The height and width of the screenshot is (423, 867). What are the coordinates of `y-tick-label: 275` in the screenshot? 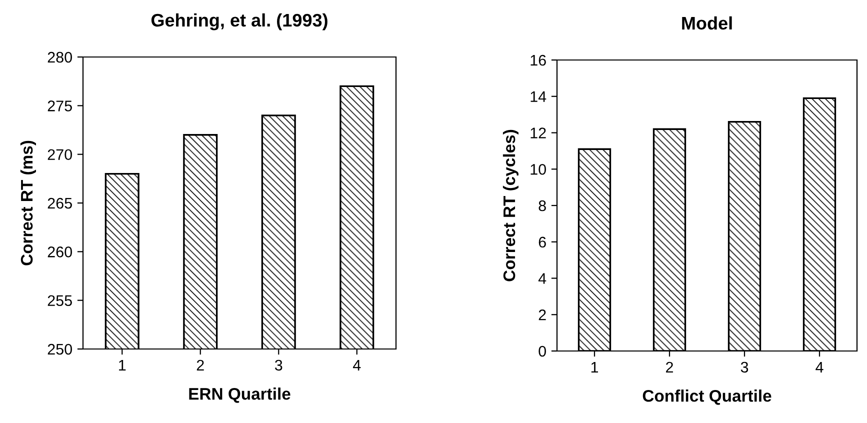 It's located at (60, 106).